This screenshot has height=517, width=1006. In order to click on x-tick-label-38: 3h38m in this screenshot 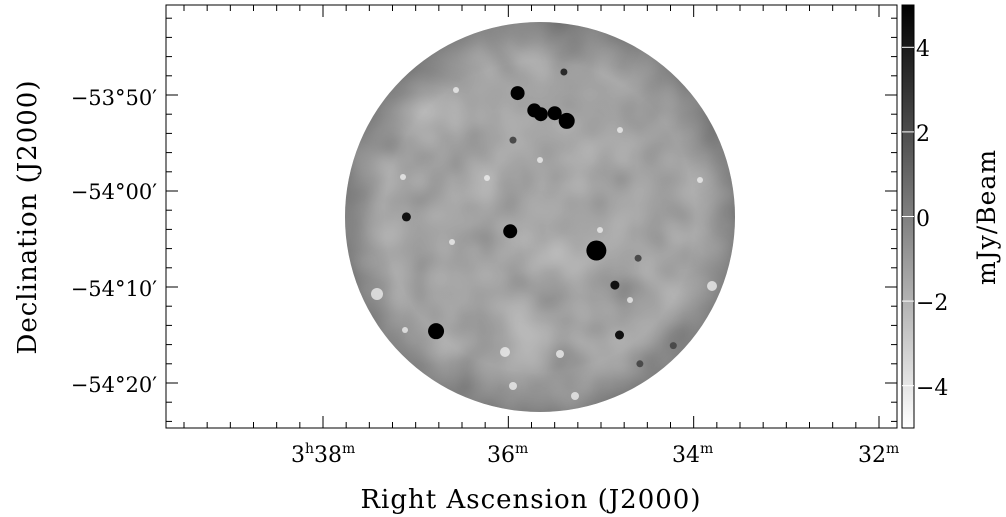, I will do `click(323, 454)`.